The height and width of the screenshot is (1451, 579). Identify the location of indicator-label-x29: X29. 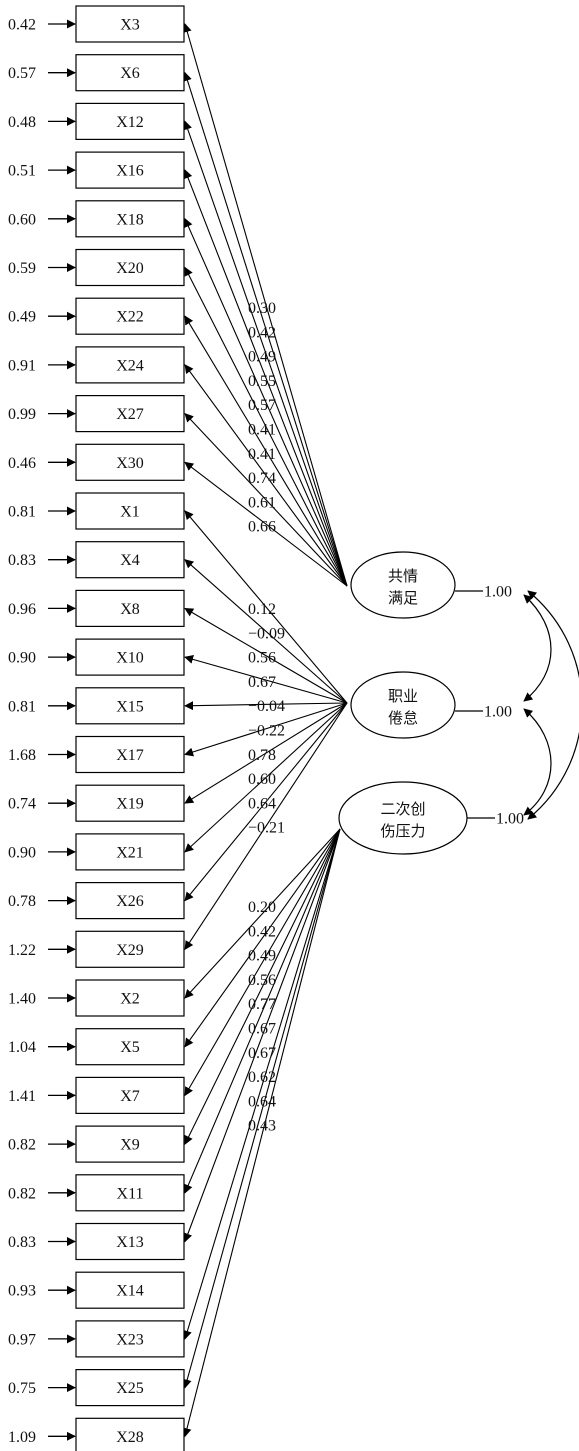
(130, 950).